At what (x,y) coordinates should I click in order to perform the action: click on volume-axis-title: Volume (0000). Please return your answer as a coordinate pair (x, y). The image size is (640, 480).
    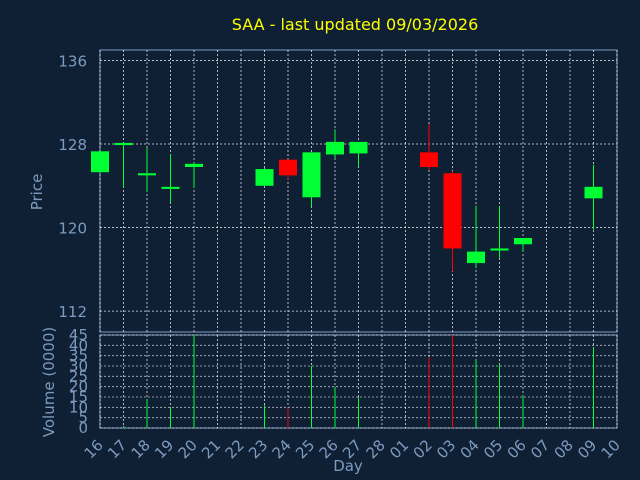
    Looking at the image, I should click on (49, 382).